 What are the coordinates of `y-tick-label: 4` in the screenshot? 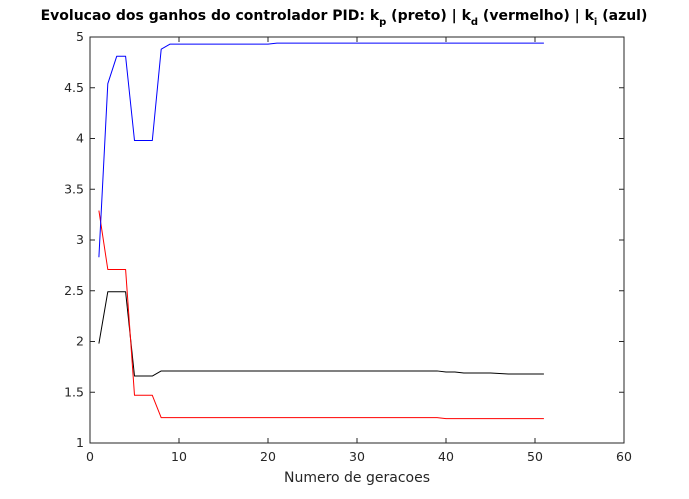 It's located at (80, 138).